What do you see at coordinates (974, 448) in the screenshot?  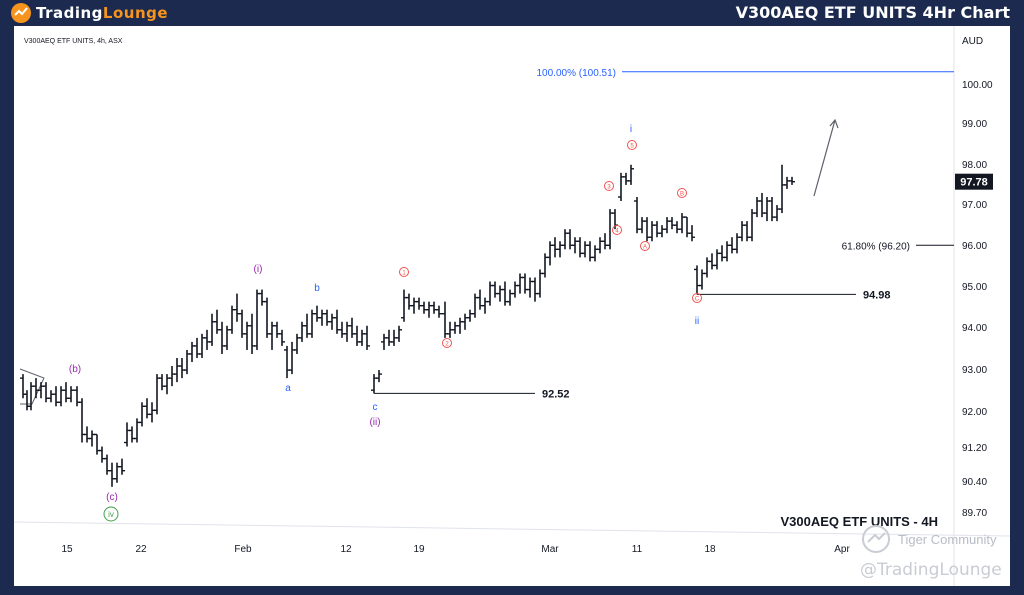 I see `y-tick-label: 91.20` at bounding box center [974, 448].